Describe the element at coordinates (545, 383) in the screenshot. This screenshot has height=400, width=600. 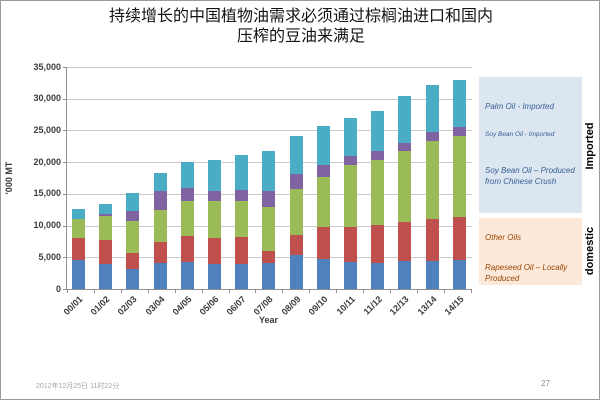
I see `footer-page-number: 27` at that location.